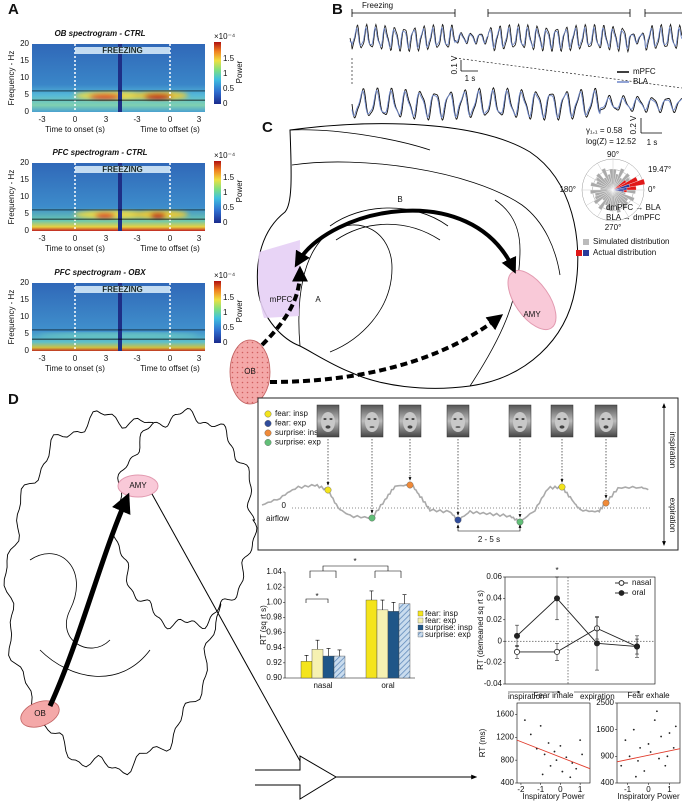 This screenshot has width=682, height=805. I want to click on panel-label: C, so click(267, 127).